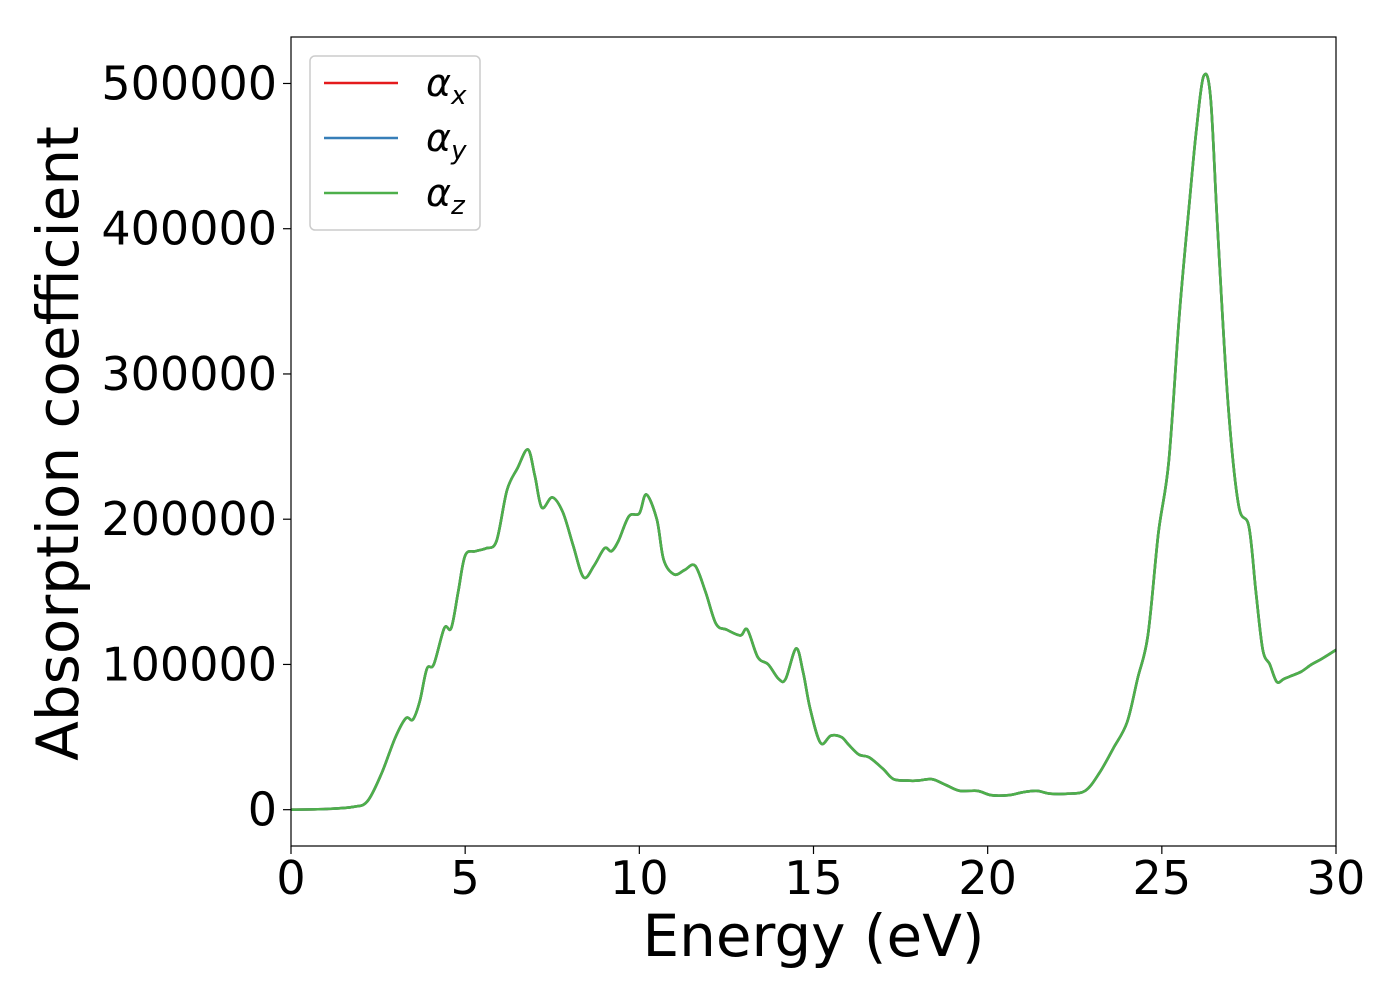 This screenshot has width=1400, height=1000. I want to click on x-tick-label: 25, so click(1162, 878).